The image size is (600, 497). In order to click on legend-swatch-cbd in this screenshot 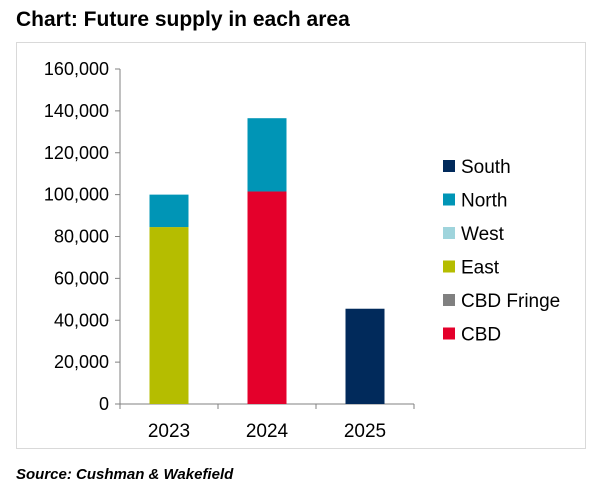, I will do `click(449, 333)`.